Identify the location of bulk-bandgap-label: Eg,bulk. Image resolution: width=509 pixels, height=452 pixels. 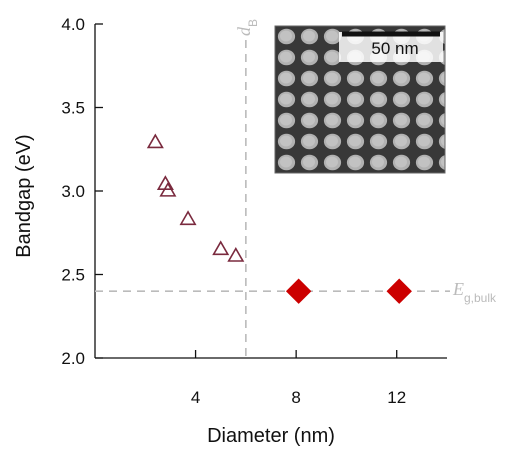
(474, 292).